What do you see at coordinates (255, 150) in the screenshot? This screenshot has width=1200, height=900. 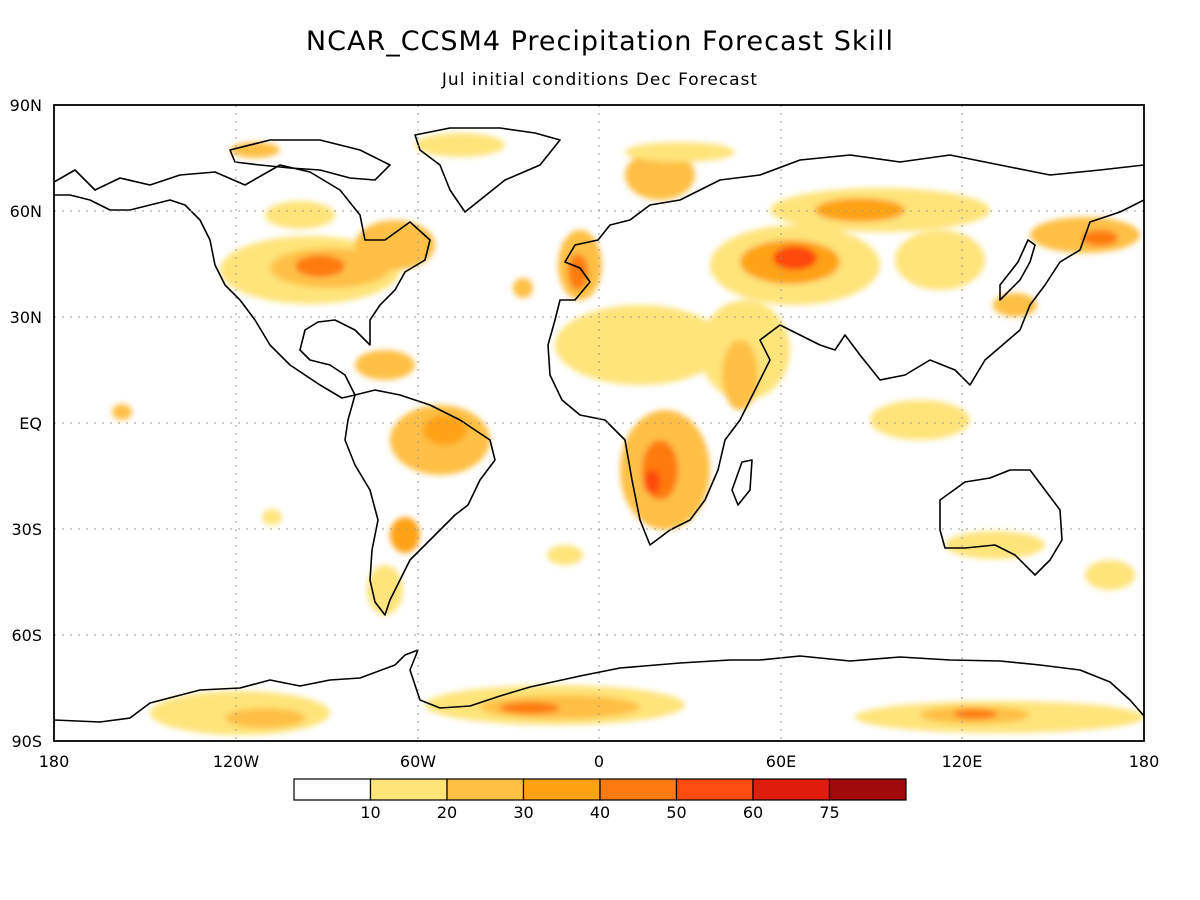 I see `skill-area-alaska` at bounding box center [255, 150].